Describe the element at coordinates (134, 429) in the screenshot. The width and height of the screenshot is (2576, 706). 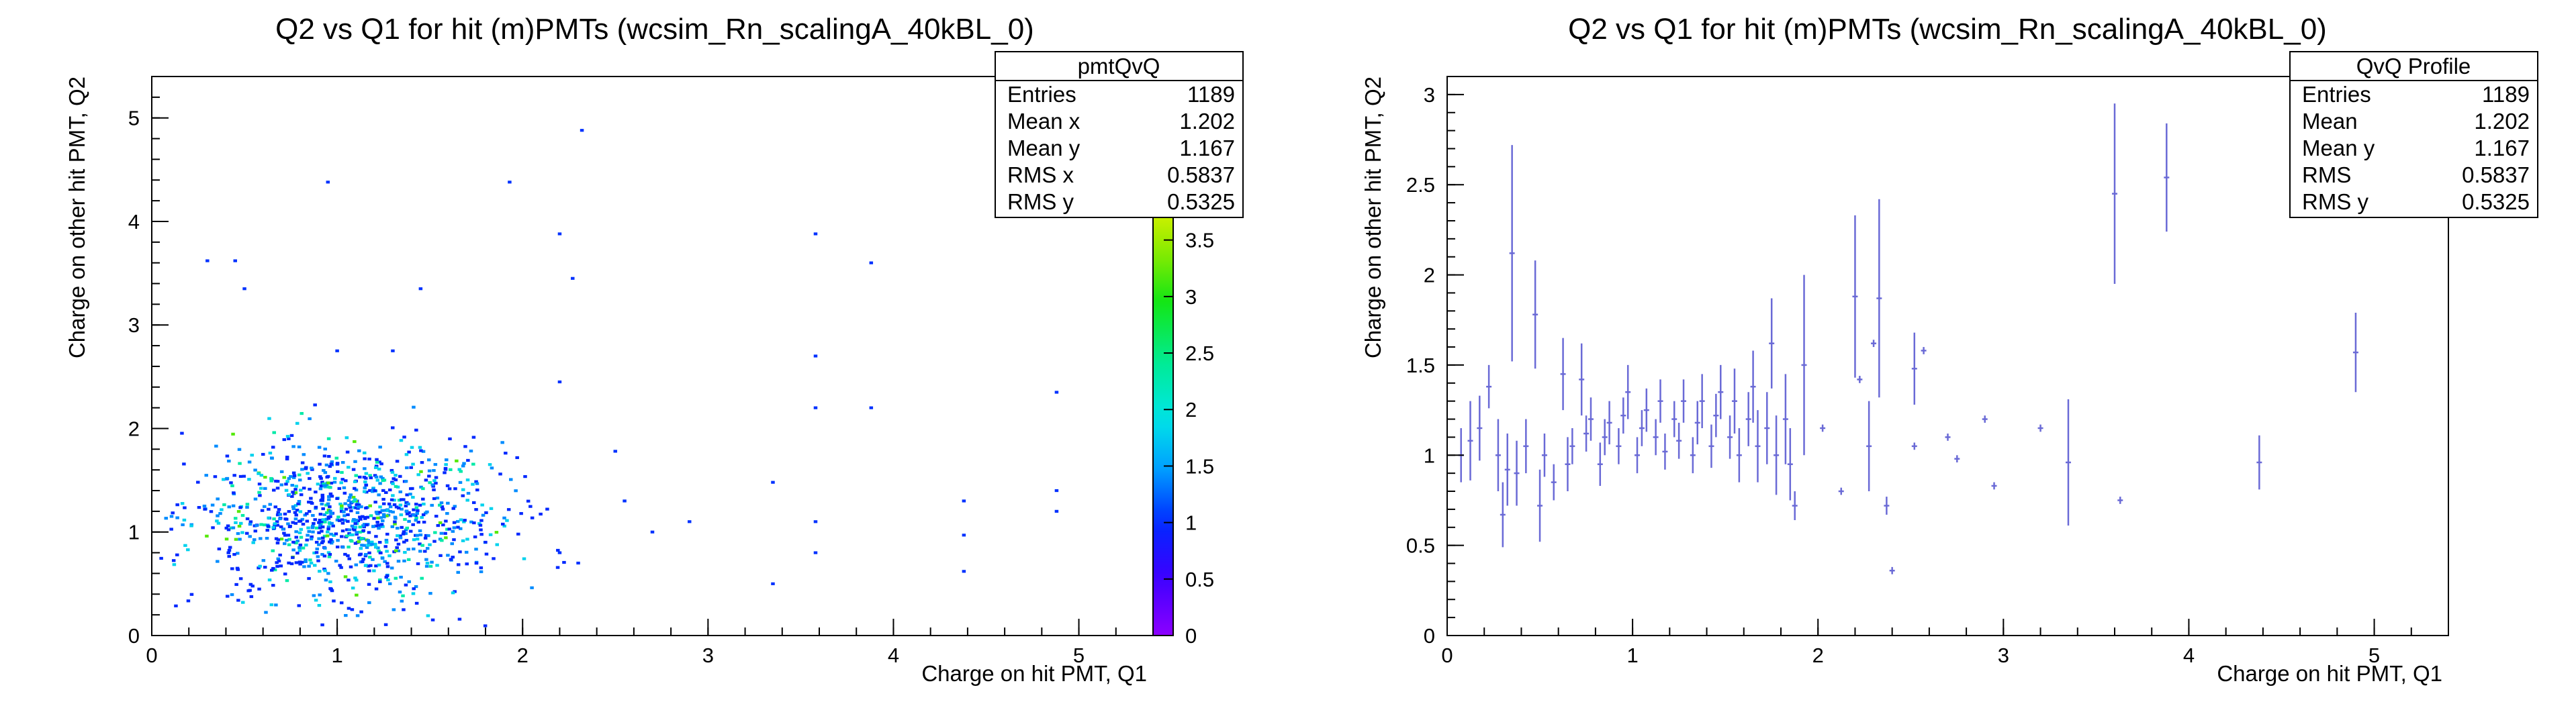
I see `heatmap-y-tick-label: 2` at that location.